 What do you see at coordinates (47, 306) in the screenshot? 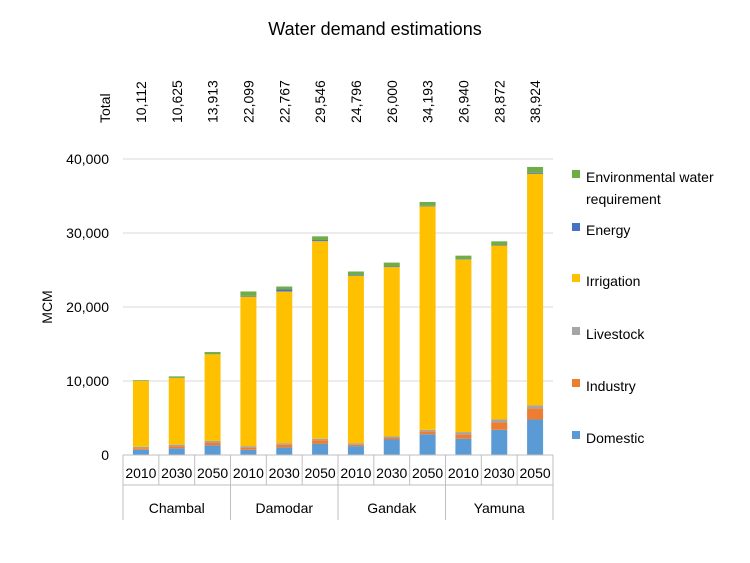
I see `y-axis-label: MCM` at bounding box center [47, 306].